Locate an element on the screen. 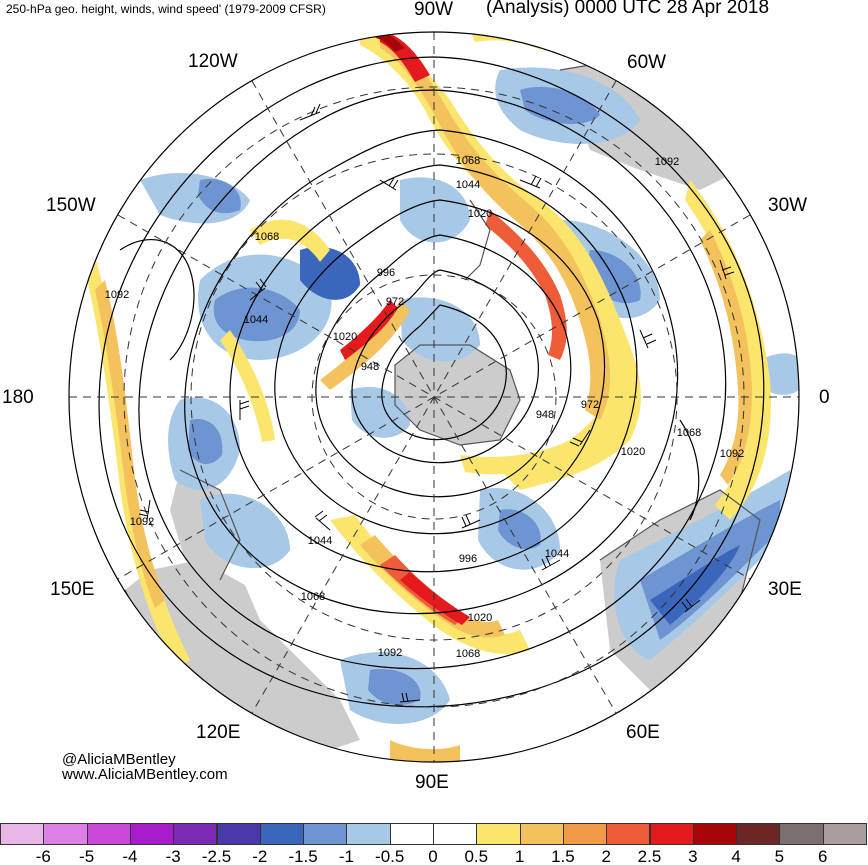 This screenshot has width=868, height=865. colorbar-label: 4 is located at coordinates (736, 856).